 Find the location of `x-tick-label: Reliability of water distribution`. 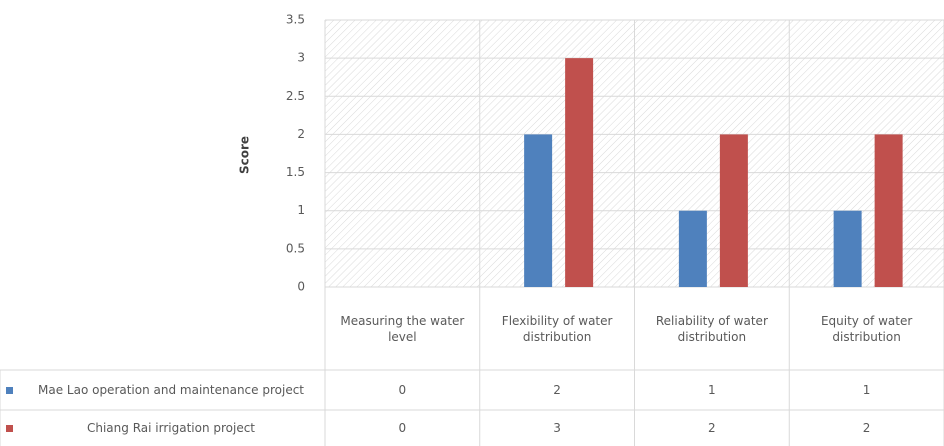

x-tick-label: Reliability of water distribution is located at coordinates (711, 328).